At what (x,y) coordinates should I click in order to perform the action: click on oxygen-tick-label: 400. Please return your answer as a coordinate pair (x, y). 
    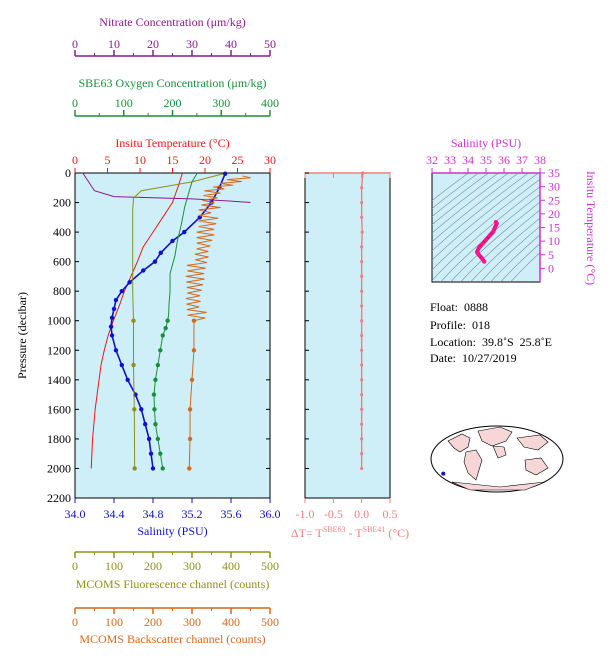
    Looking at the image, I should click on (270, 103).